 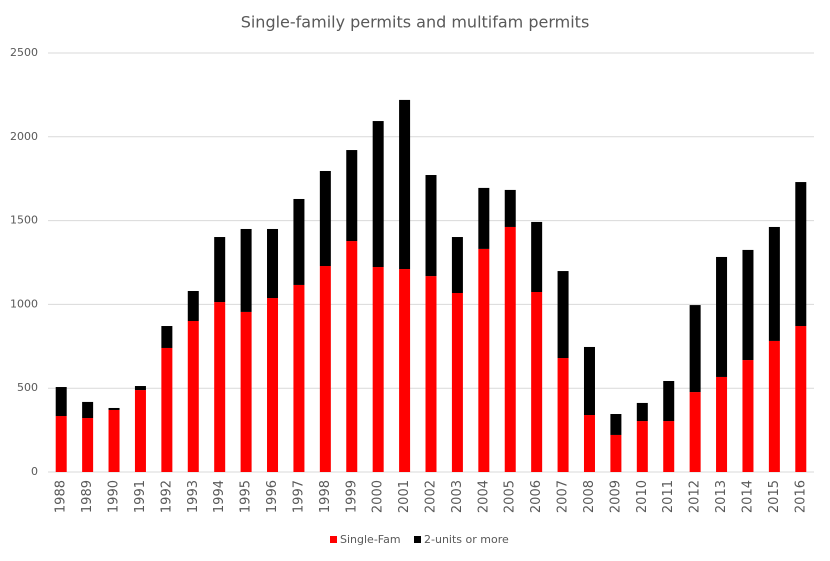 I want to click on x-tick-label: 2000, so click(x=378, y=496).